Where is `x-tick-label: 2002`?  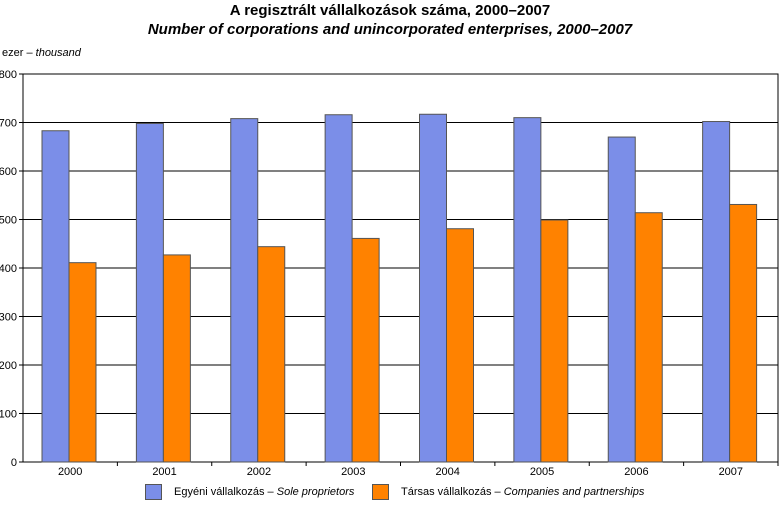 x-tick-label: 2002 is located at coordinates (259, 472).